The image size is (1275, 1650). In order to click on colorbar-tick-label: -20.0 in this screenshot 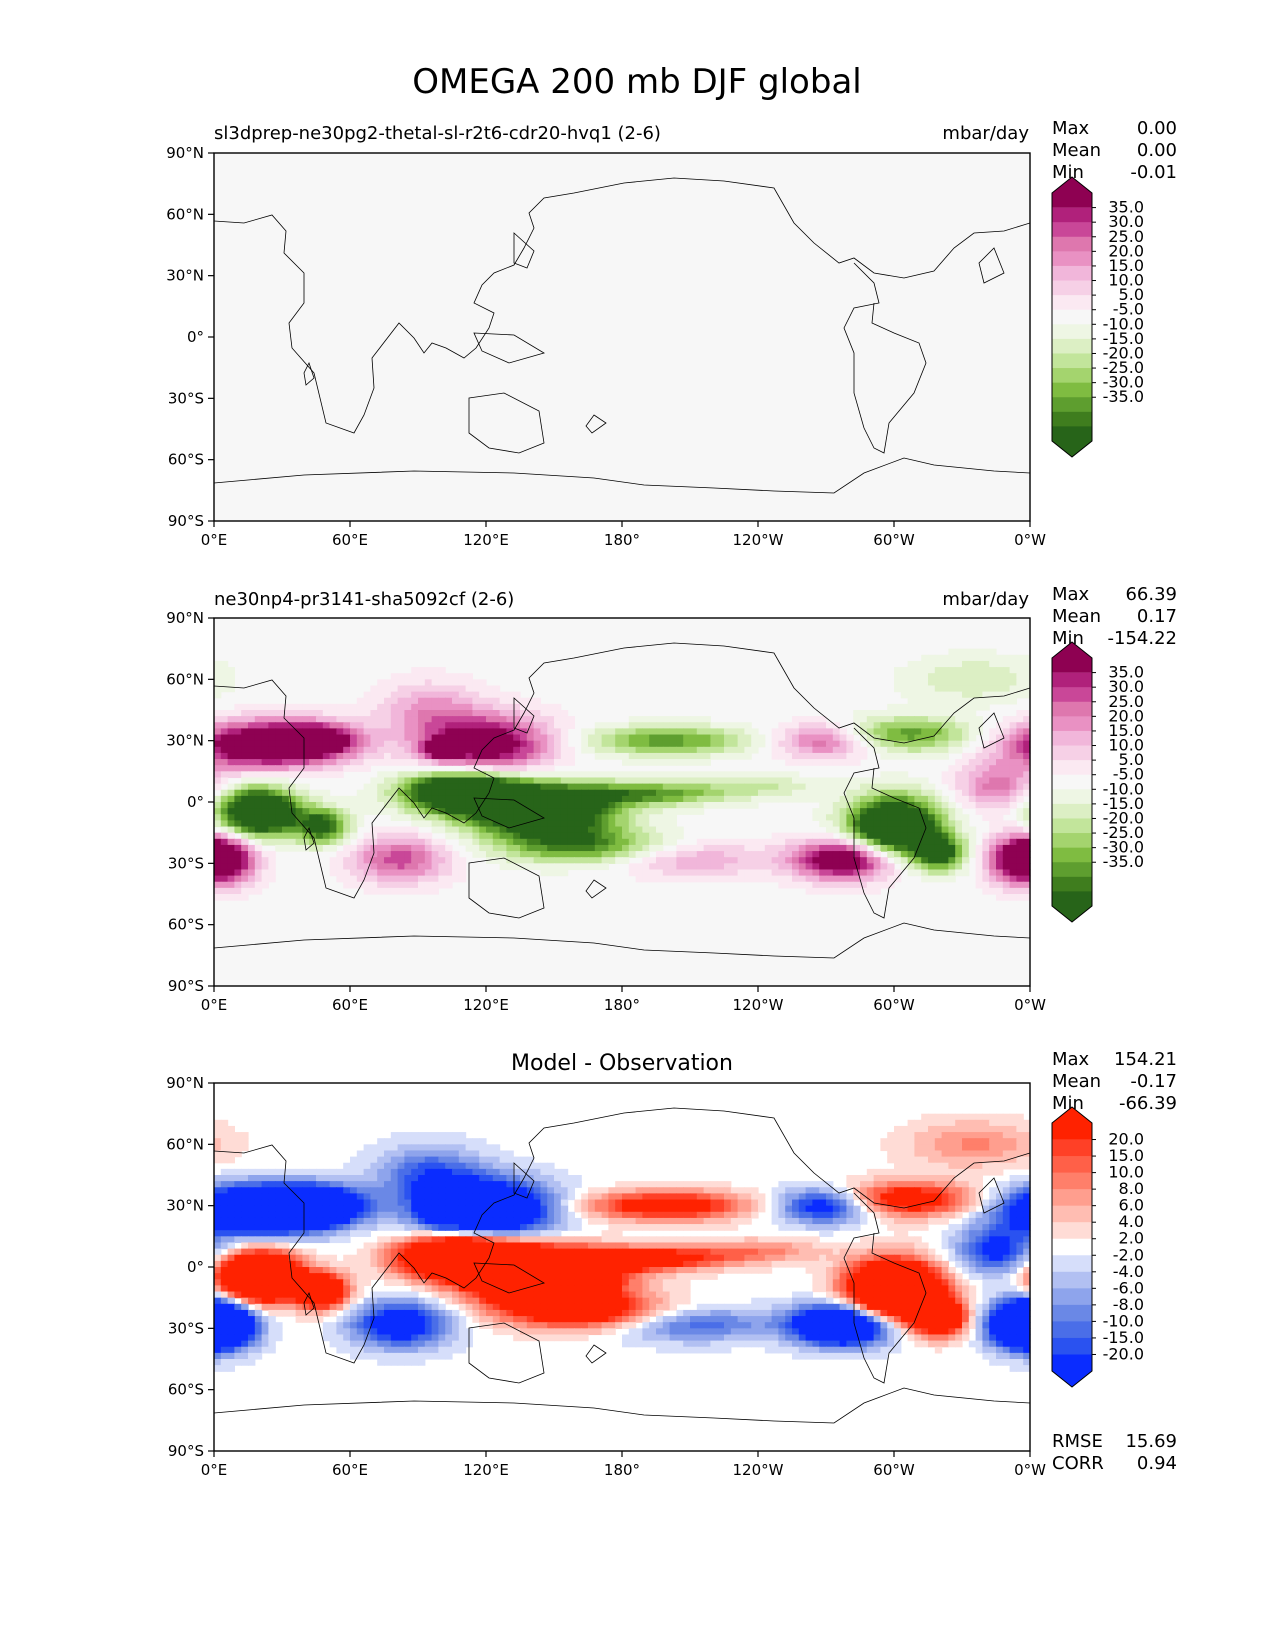, I will do `click(1123, 352)`.